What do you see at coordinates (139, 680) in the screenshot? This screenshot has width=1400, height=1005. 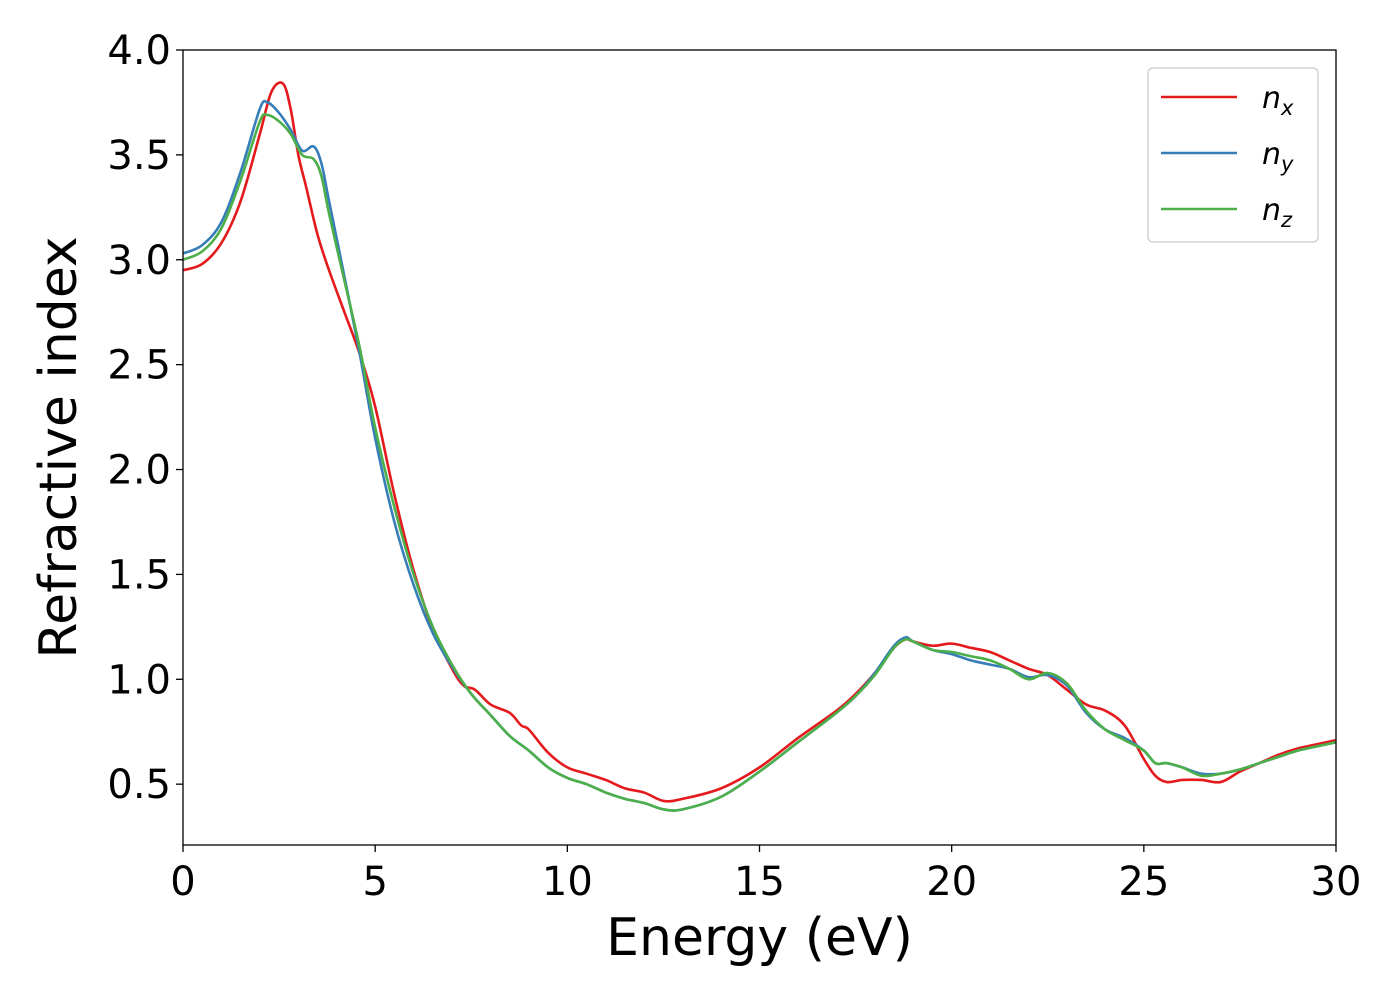 I see `y-tick-label: 1.0` at bounding box center [139, 680].